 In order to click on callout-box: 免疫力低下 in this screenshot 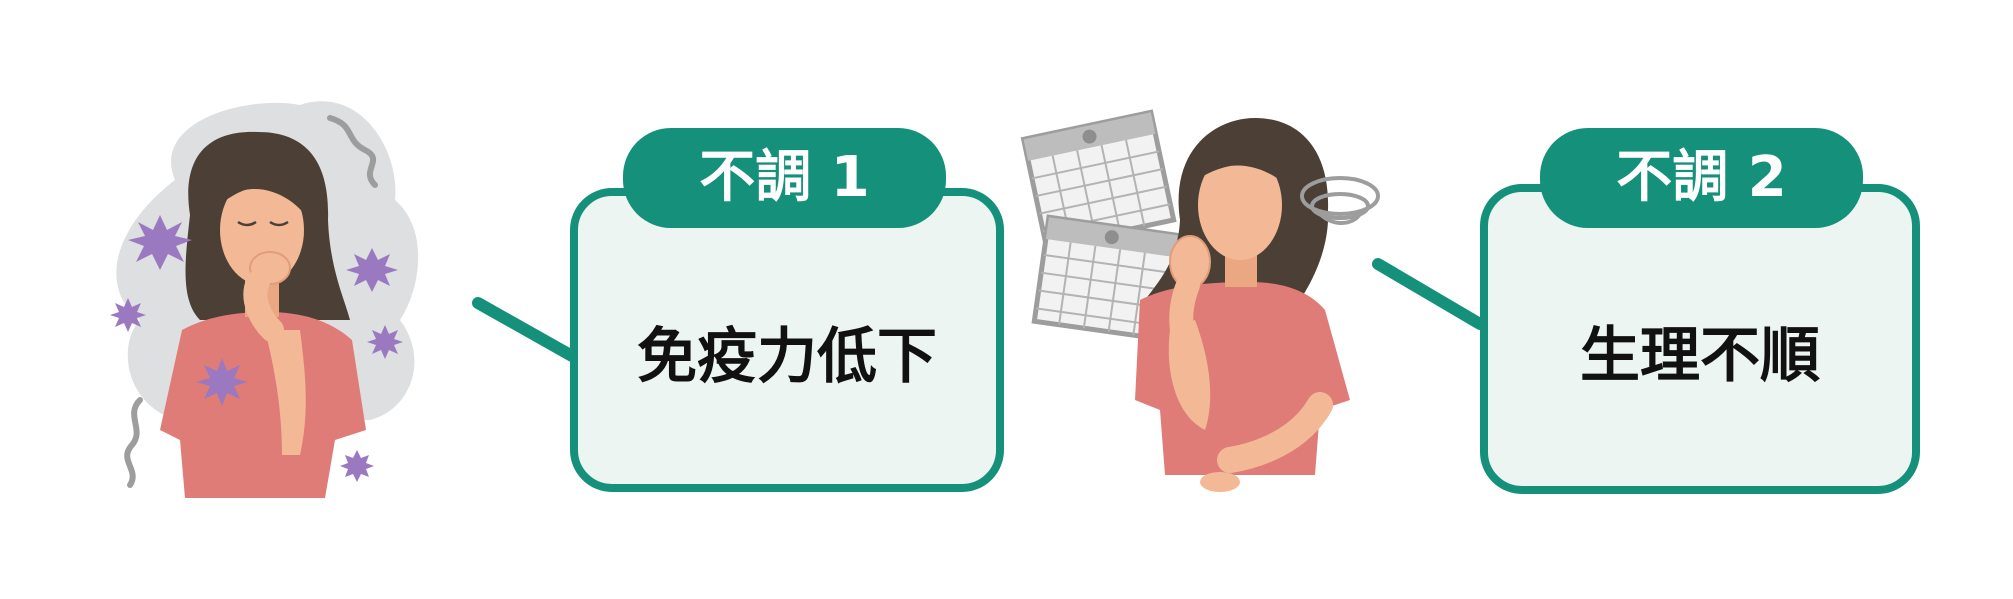, I will do `click(787, 340)`.